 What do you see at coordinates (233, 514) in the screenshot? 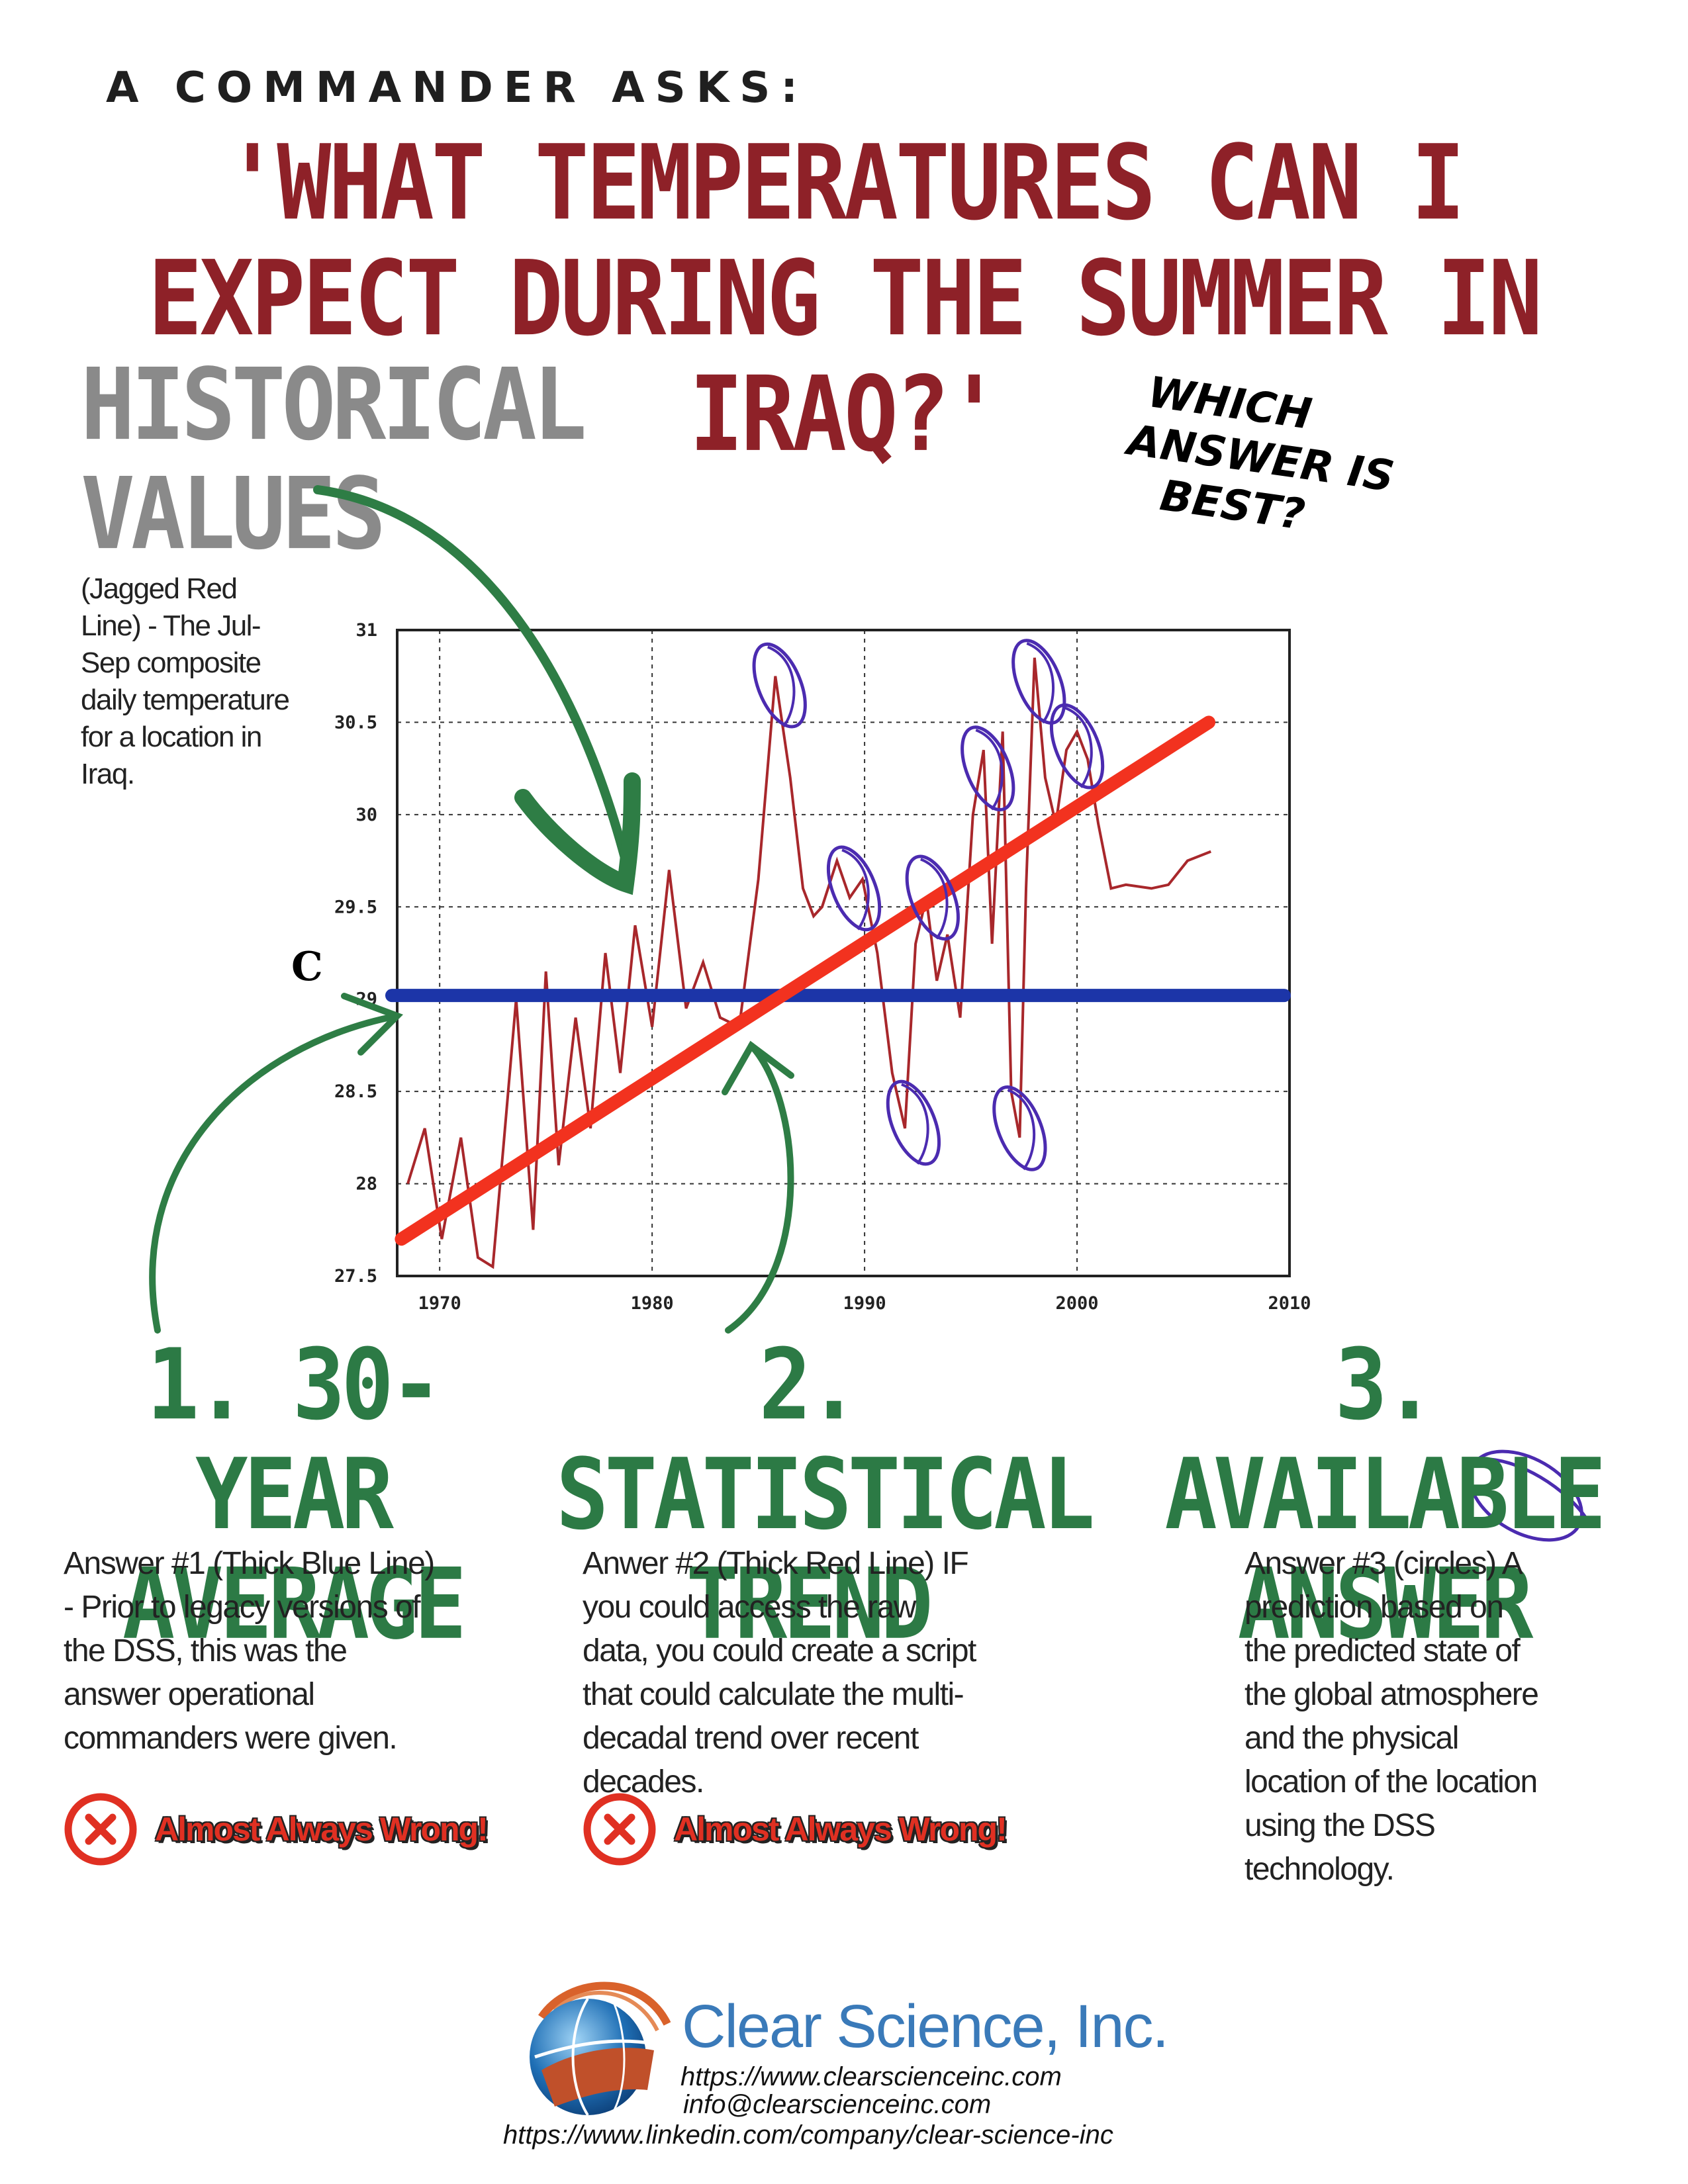
I see `historical-title-line2: VALUES` at bounding box center [233, 514].